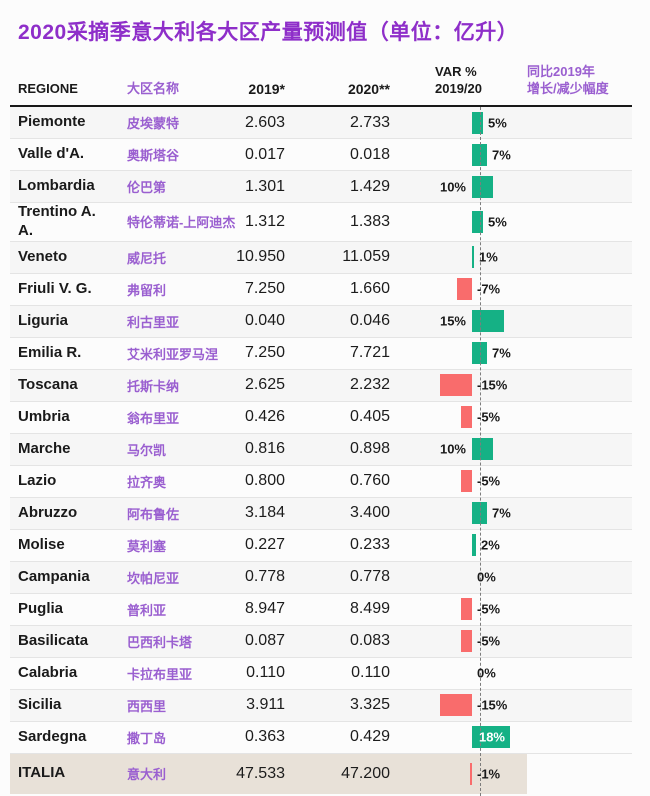 The width and height of the screenshot is (650, 796). Describe the element at coordinates (264, 608) in the screenshot. I see `value-2019: 8.947` at that location.